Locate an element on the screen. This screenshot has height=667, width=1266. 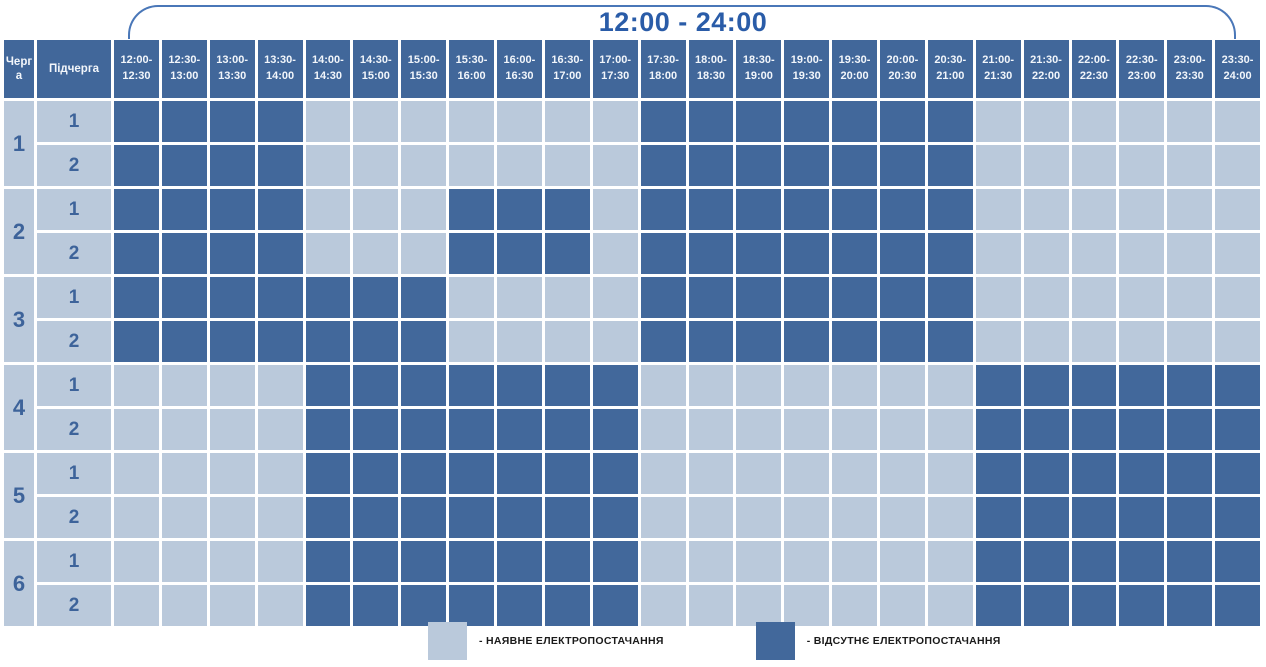
time-slot-header: 12:30- 13:00 is located at coordinates (184, 69).